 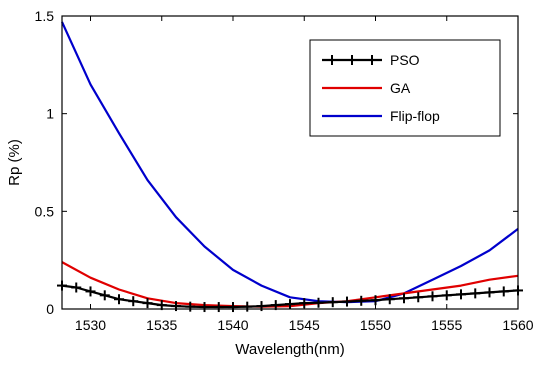 What do you see at coordinates (366, 88) in the screenshot?
I see `legend-item-ga: GA` at bounding box center [366, 88].